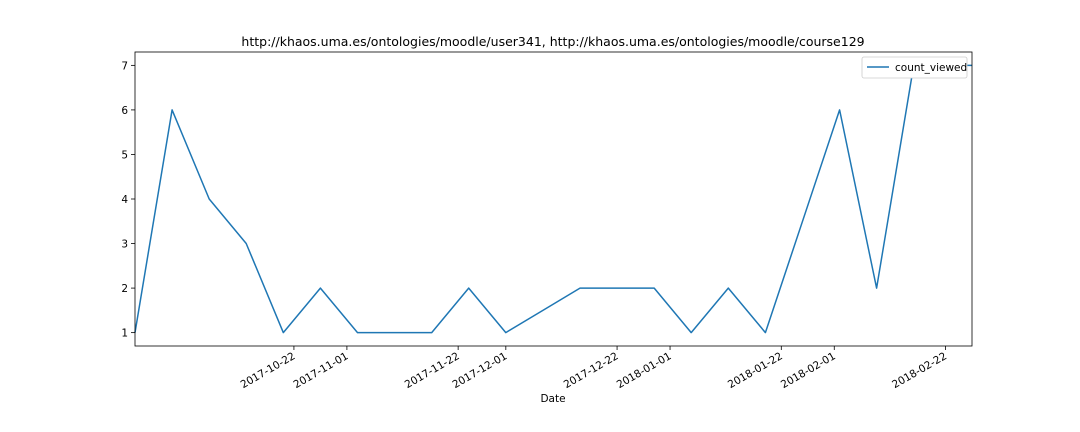 Image resolution: width=1080 pixels, height=432 pixels. What do you see at coordinates (124, 66) in the screenshot?
I see `y-tick-label: 7` at bounding box center [124, 66].